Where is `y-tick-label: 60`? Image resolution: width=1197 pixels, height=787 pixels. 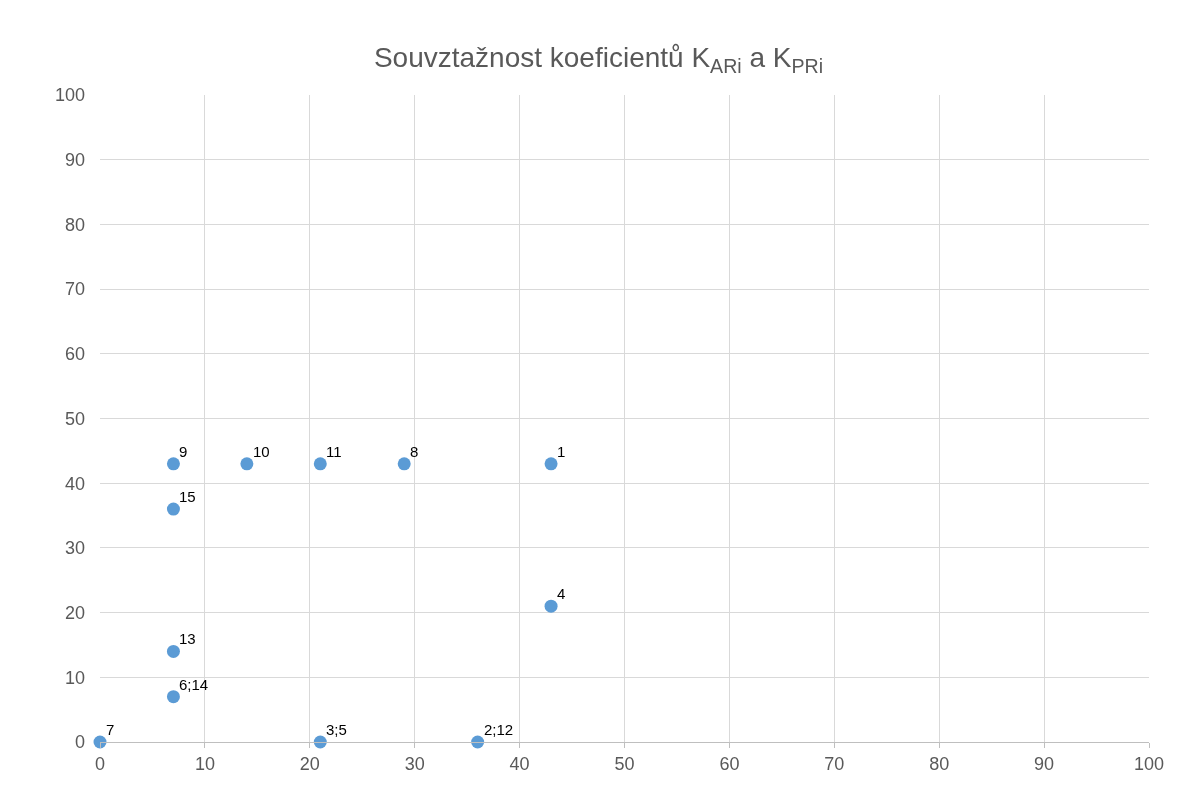 y-tick-label: 60 is located at coordinates (74, 354).